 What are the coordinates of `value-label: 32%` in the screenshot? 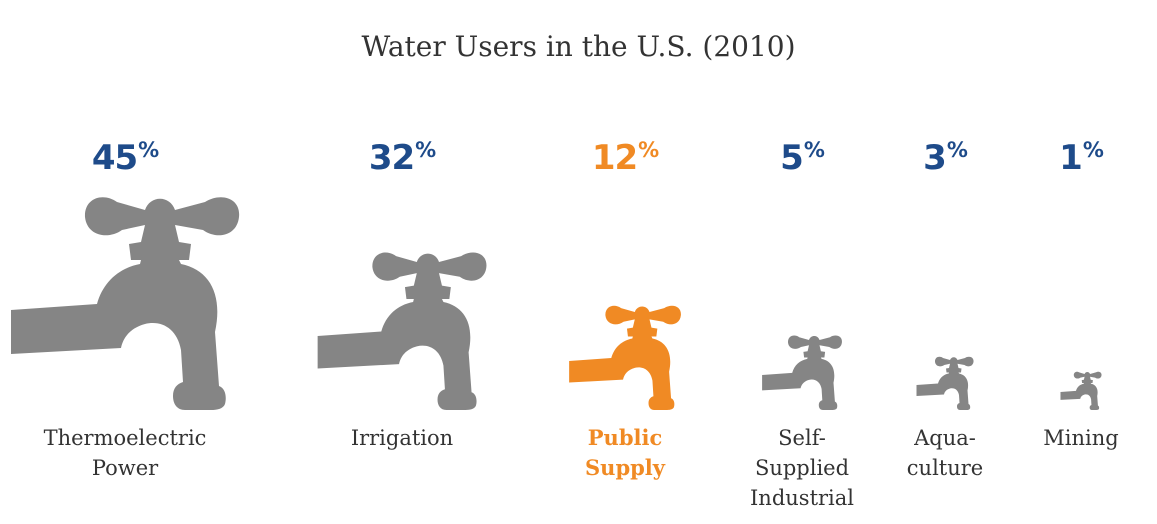 It's located at (402, 158).